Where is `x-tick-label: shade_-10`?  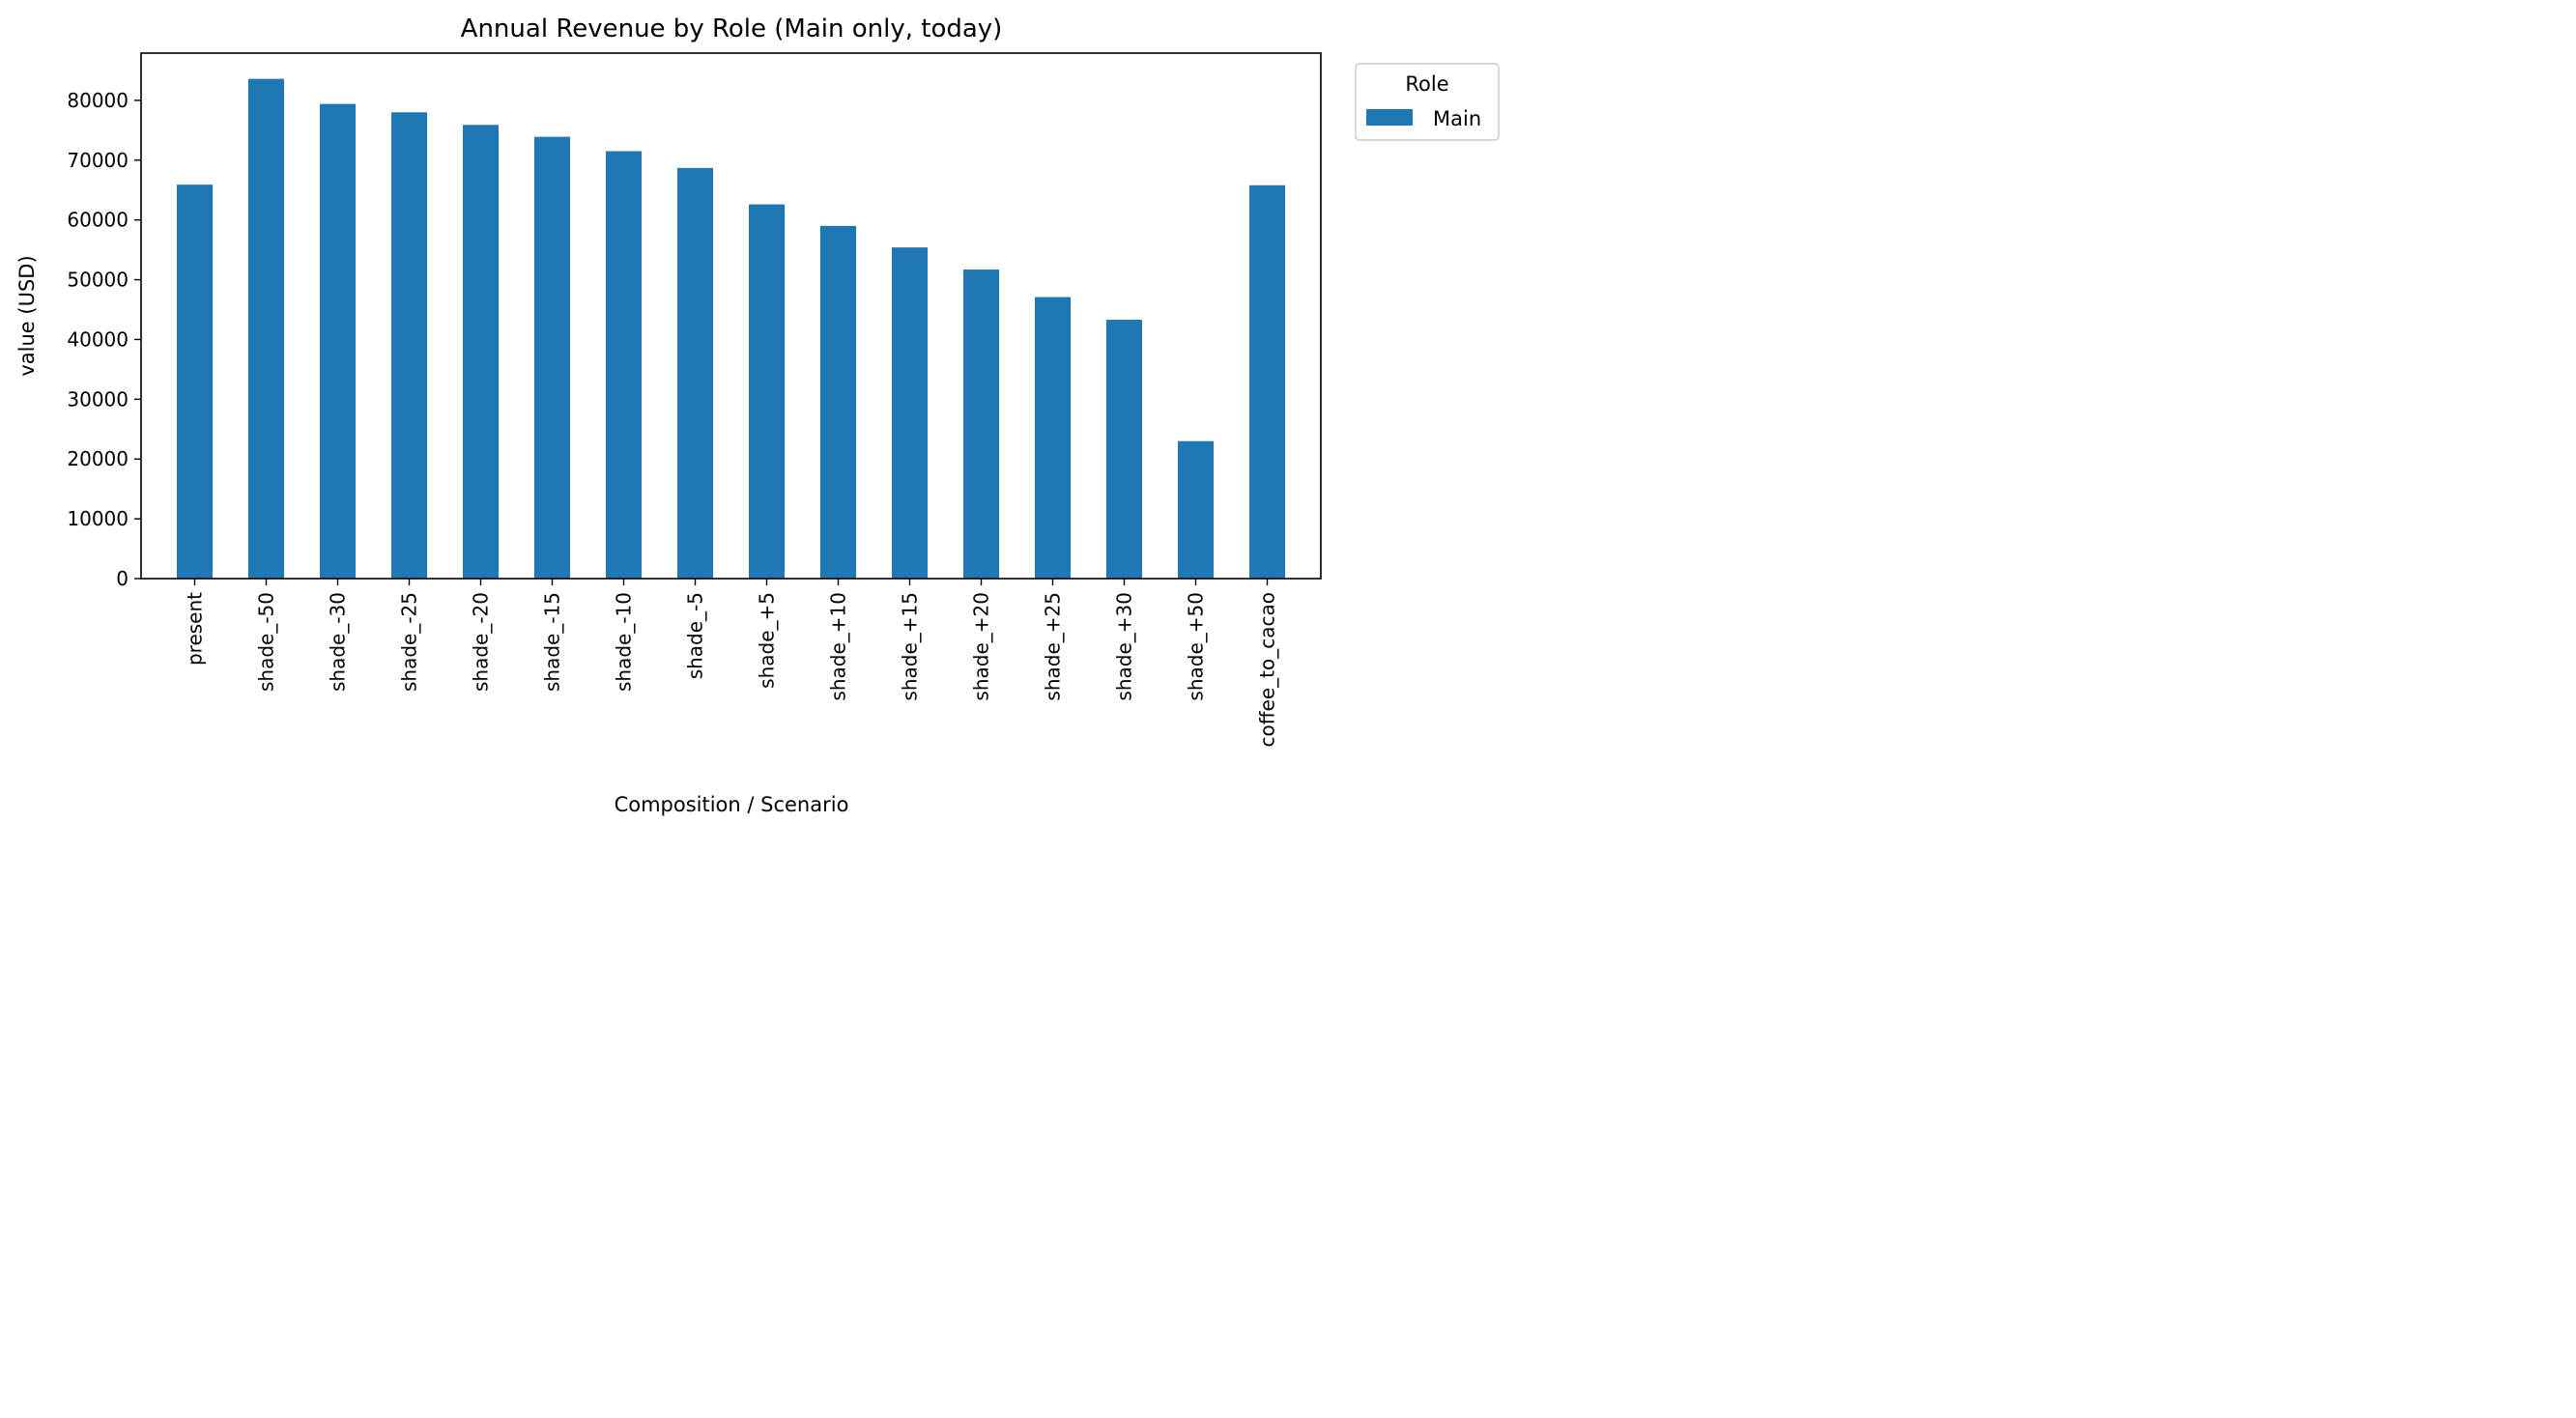
x-tick-label: shade_-10 is located at coordinates (625, 642).